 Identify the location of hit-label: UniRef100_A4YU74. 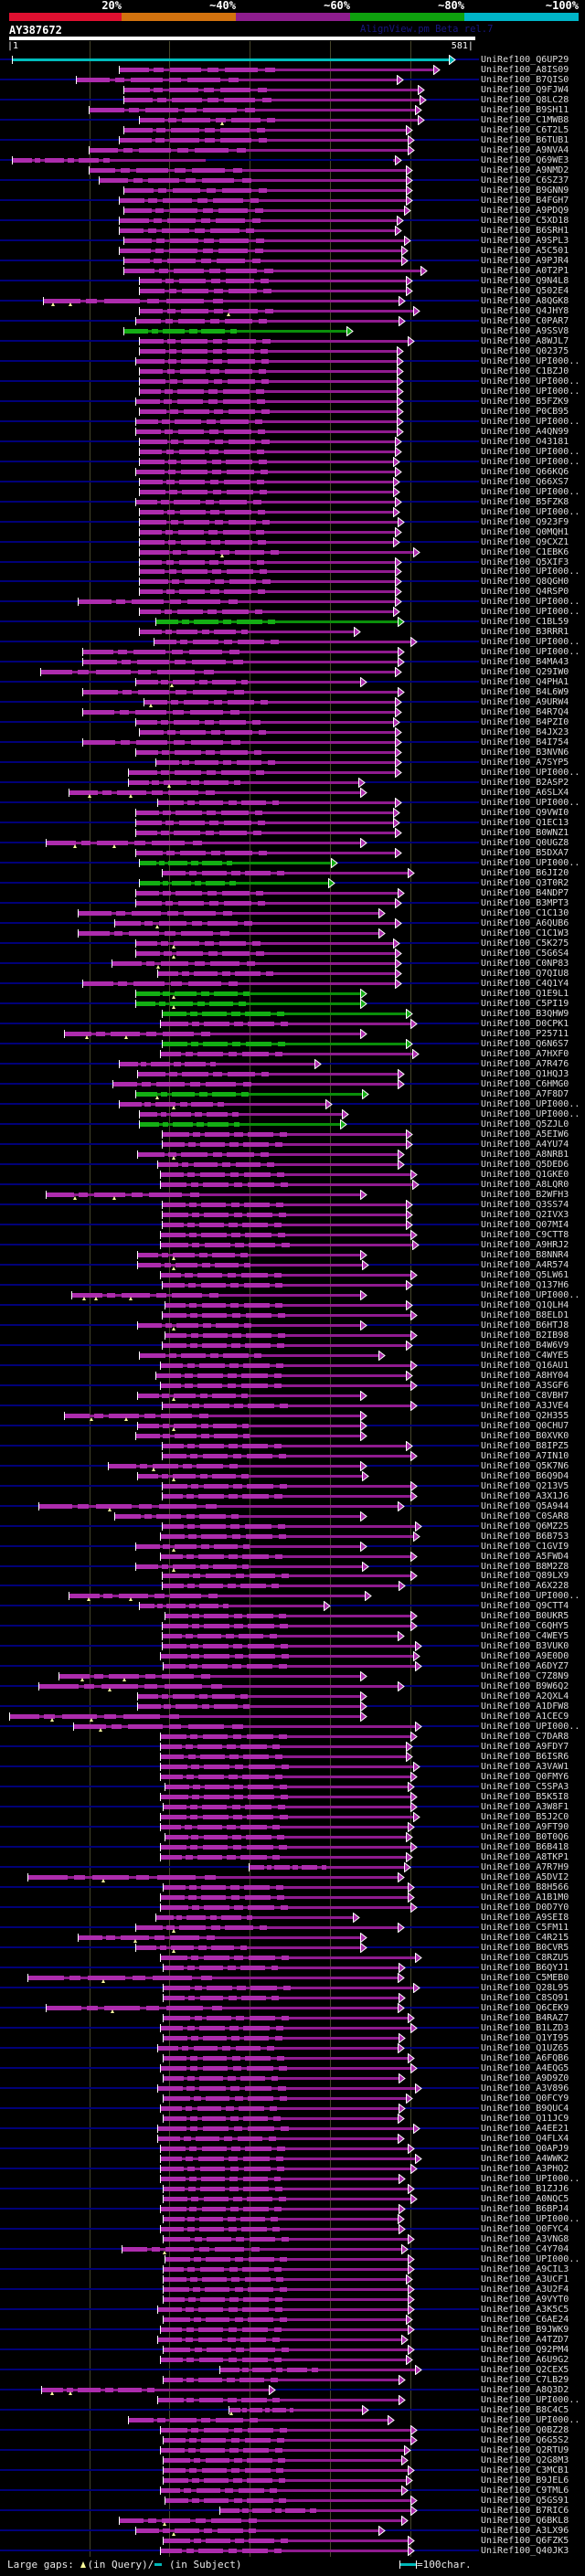
(525, 1144).